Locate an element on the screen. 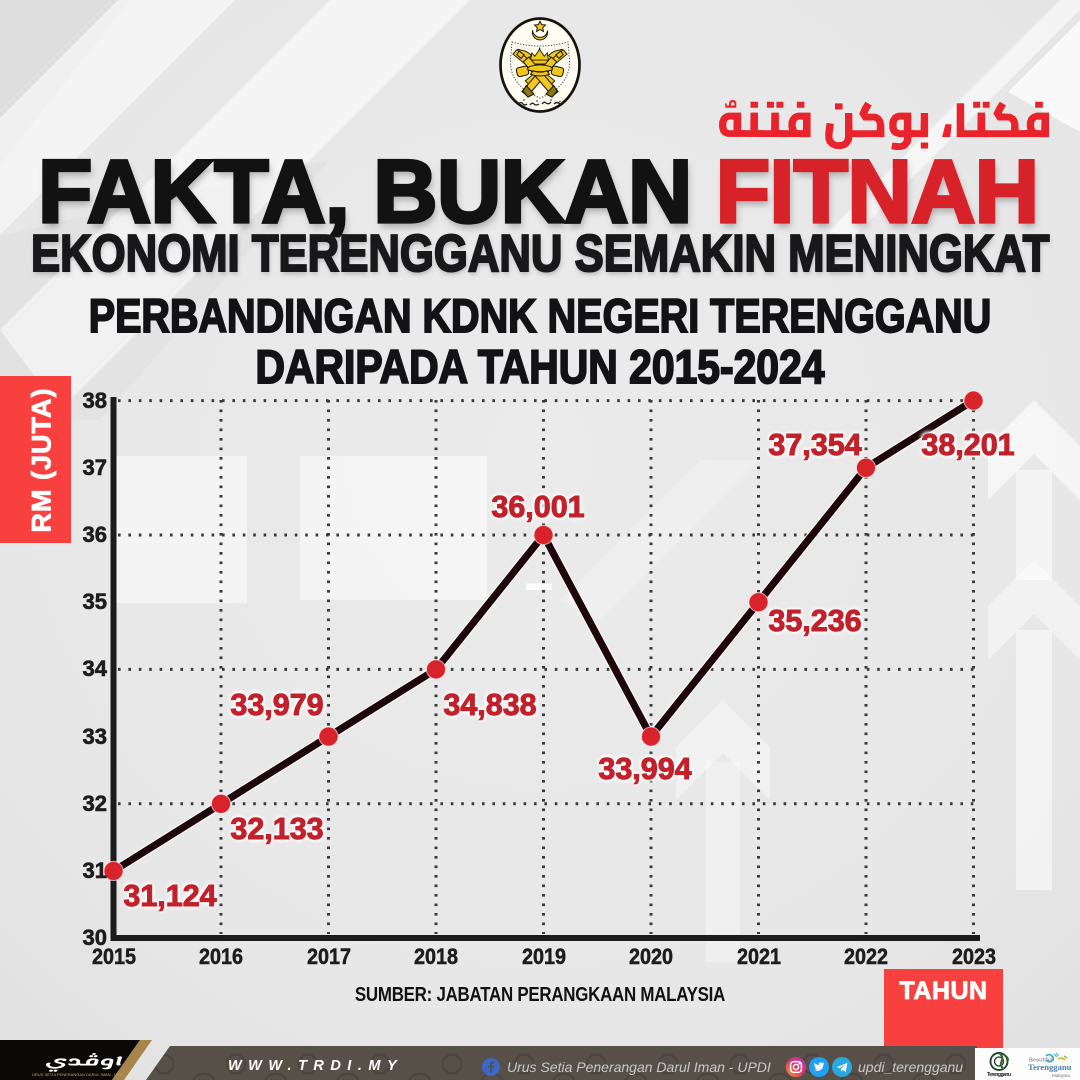  svg-text: Malaysia is located at coordinates (1061, 1075).